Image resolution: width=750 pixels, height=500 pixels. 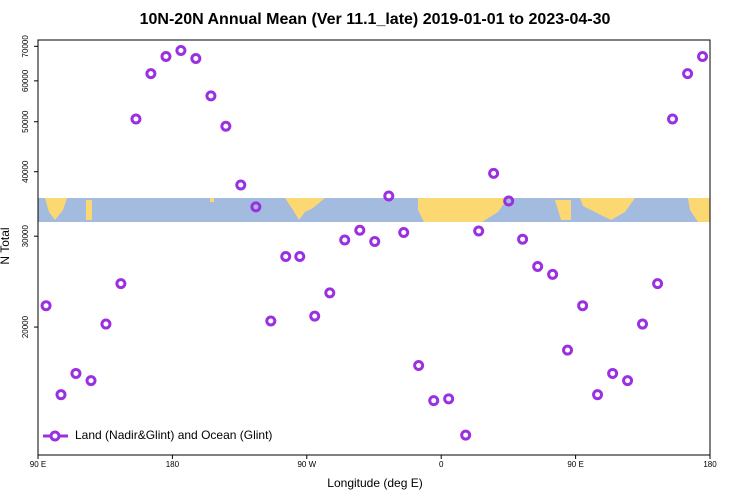 What do you see at coordinates (25, 171) in the screenshot?
I see `y-tick-label: 40000` at bounding box center [25, 171].